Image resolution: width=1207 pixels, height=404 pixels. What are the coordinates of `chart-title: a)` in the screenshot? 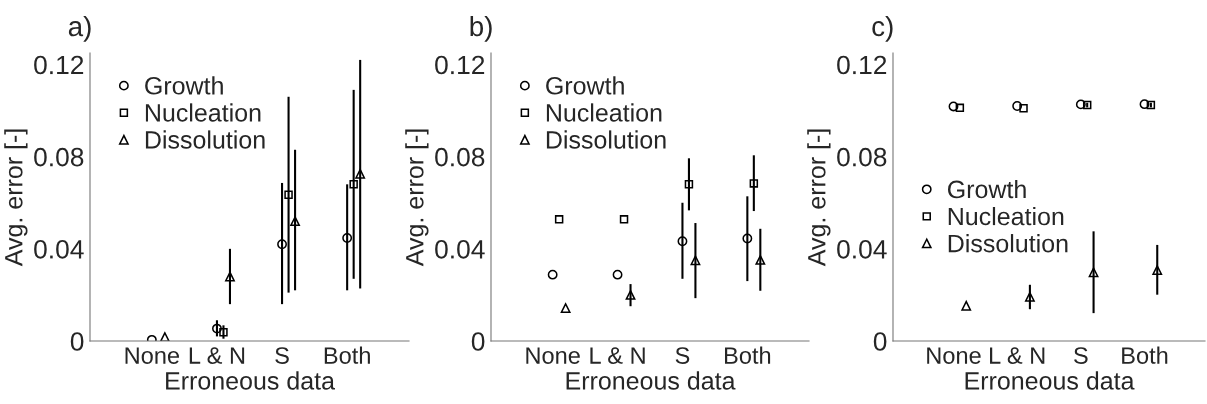 It's located at (79, 28).